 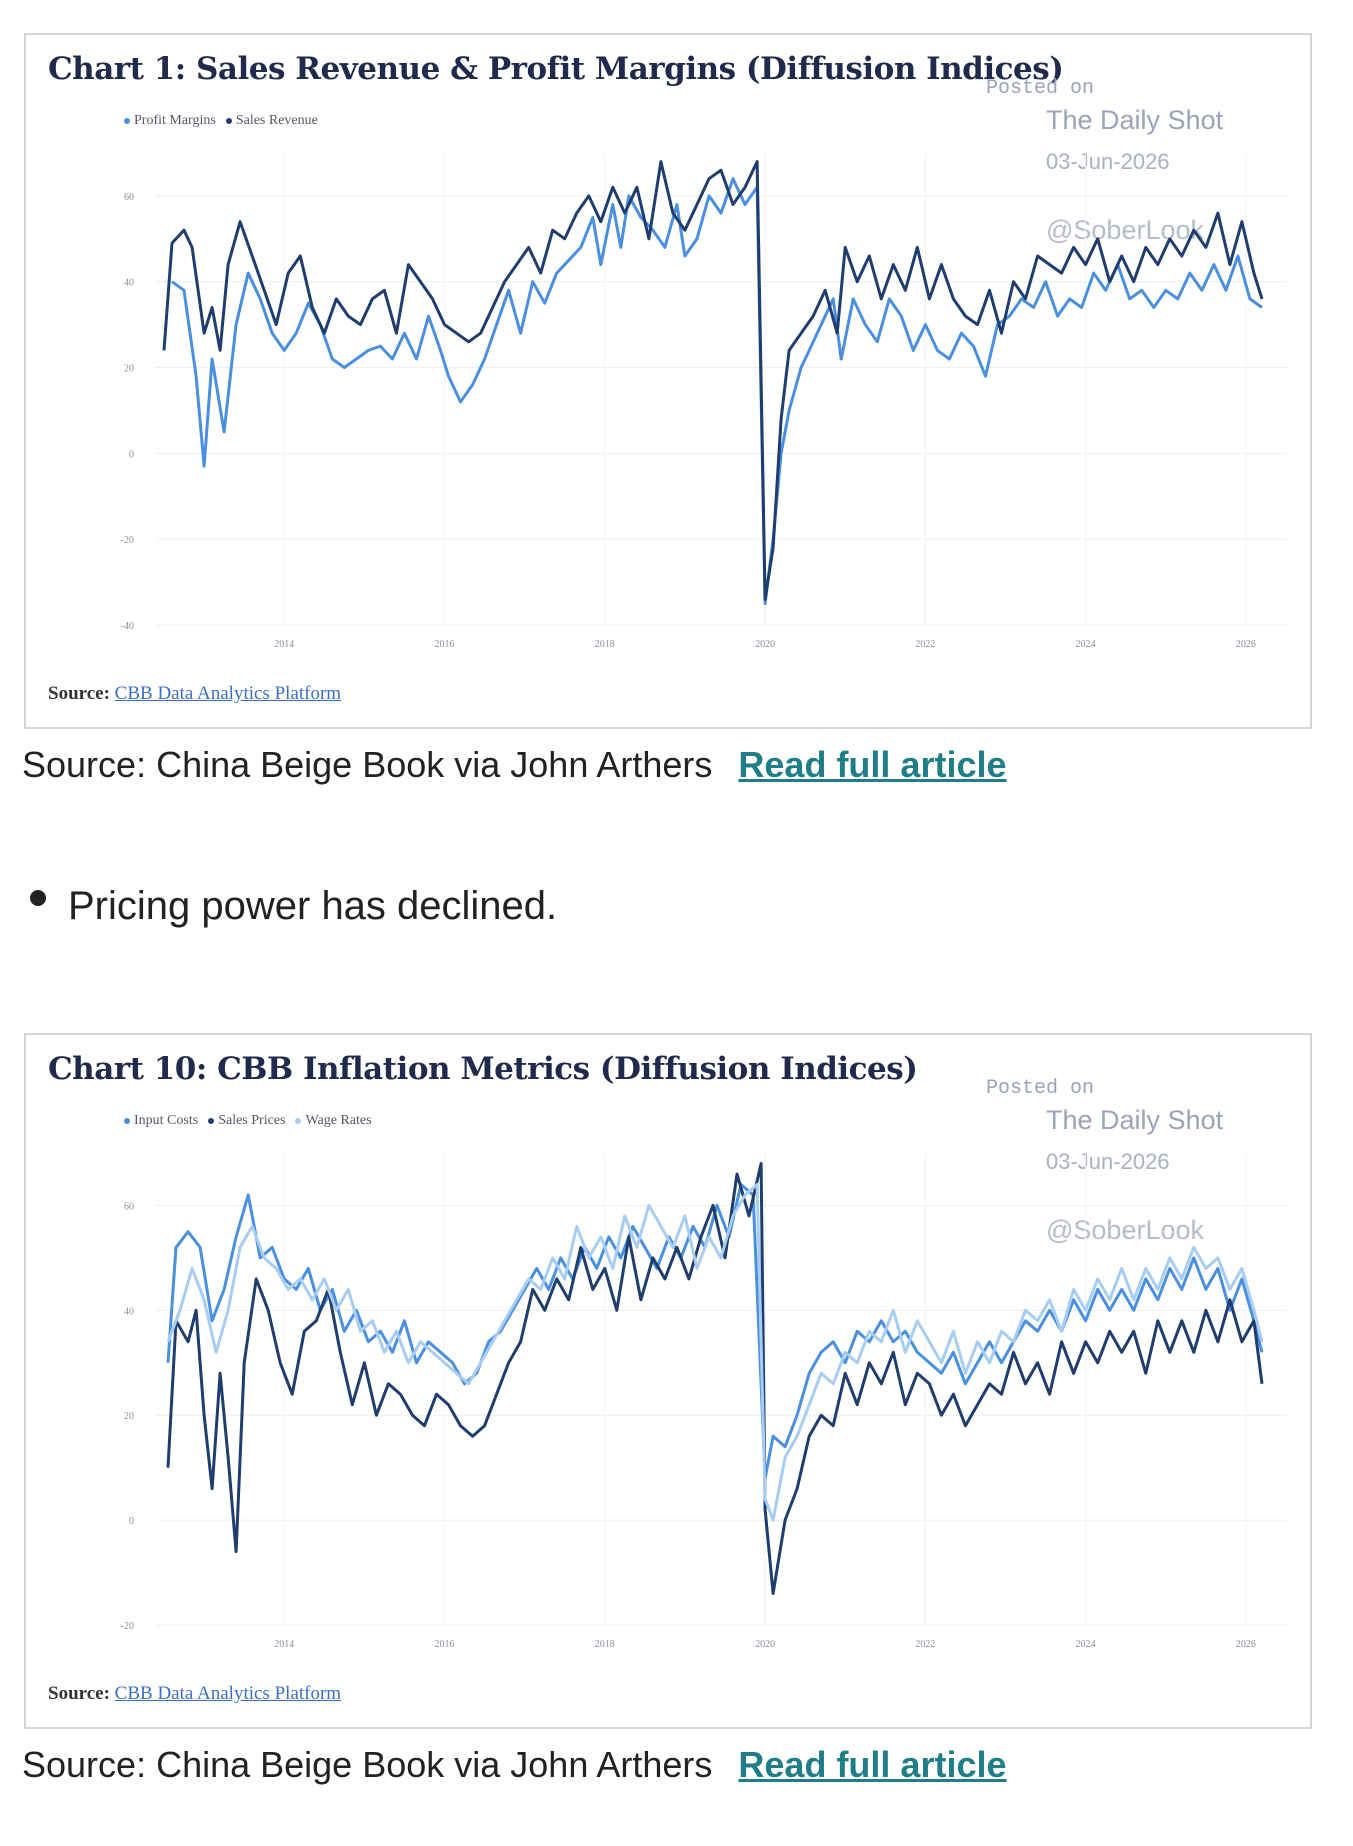 I want to click on bullet-text: Pricing power has declined., so click(x=313, y=906).